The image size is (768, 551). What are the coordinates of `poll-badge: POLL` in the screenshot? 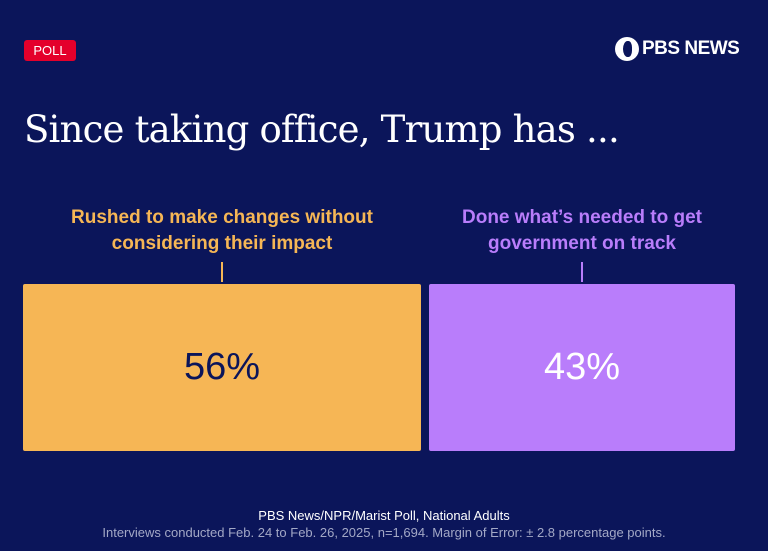 It's located at (50, 50).